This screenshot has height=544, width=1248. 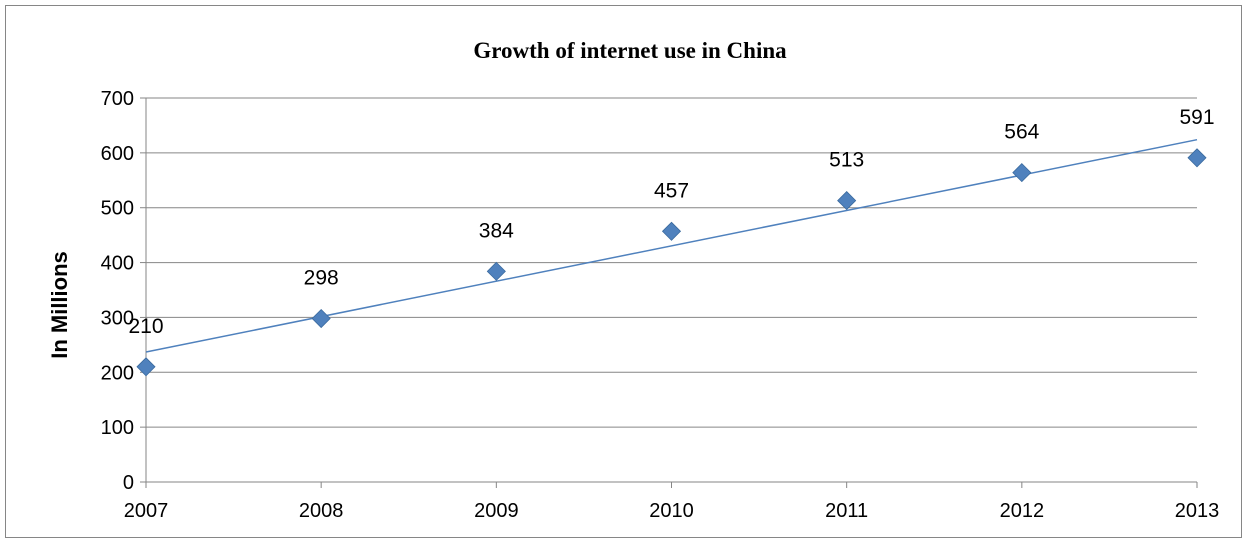 What do you see at coordinates (117, 318) in the screenshot?
I see `y-tick-label: 300` at bounding box center [117, 318].